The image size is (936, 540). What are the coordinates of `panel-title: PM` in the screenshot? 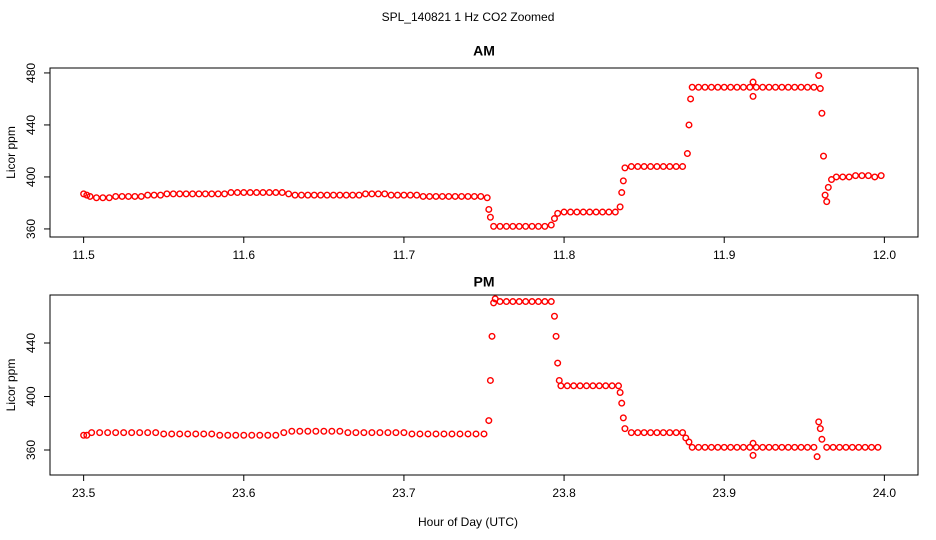 It's located at (484, 282).